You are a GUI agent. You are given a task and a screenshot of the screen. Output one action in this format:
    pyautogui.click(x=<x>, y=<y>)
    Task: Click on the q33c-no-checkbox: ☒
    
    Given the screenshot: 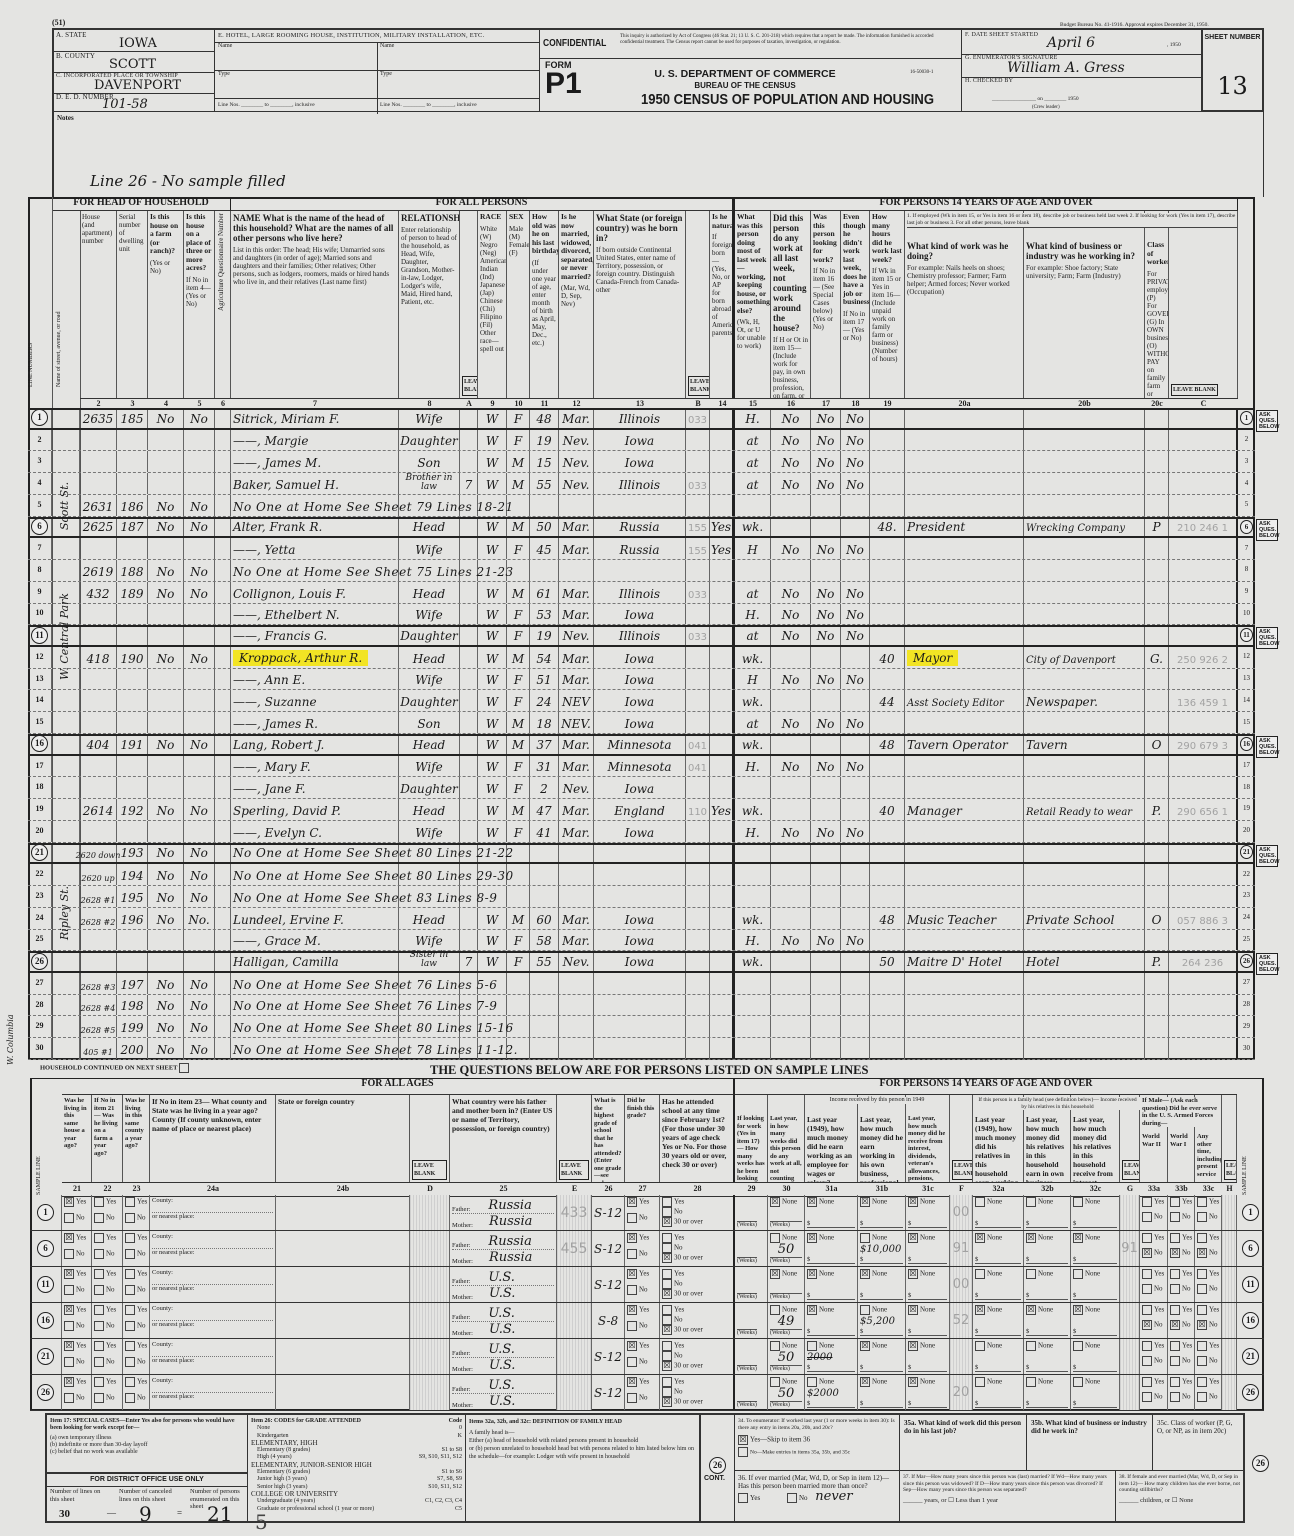 What is the action you would take?
    pyautogui.click(x=1202, y=1325)
    